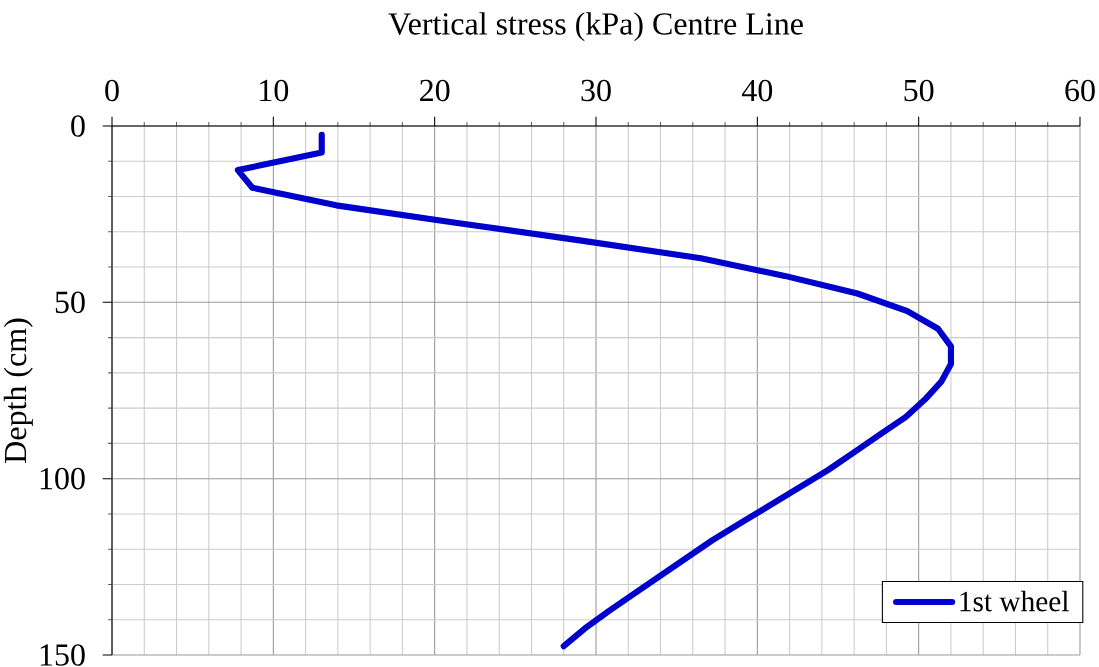 Image resolution: width=1099 pixels, height=667 pixels. What do you see at coordinates (1014, 601) in the screenshot?
I see `legend-label: 1st wheel` at bounding box center [1014, 601].